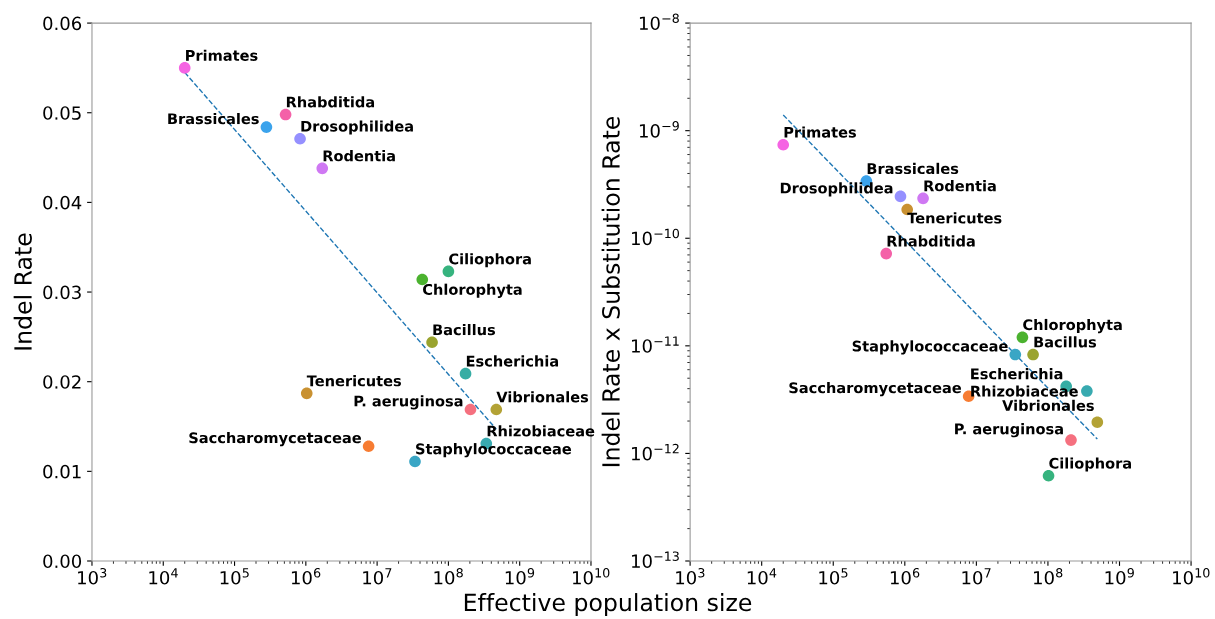  Describe the element at coordinates (62, 202) in the screenshot. I see `y-tick-label: 0.04` at that location.